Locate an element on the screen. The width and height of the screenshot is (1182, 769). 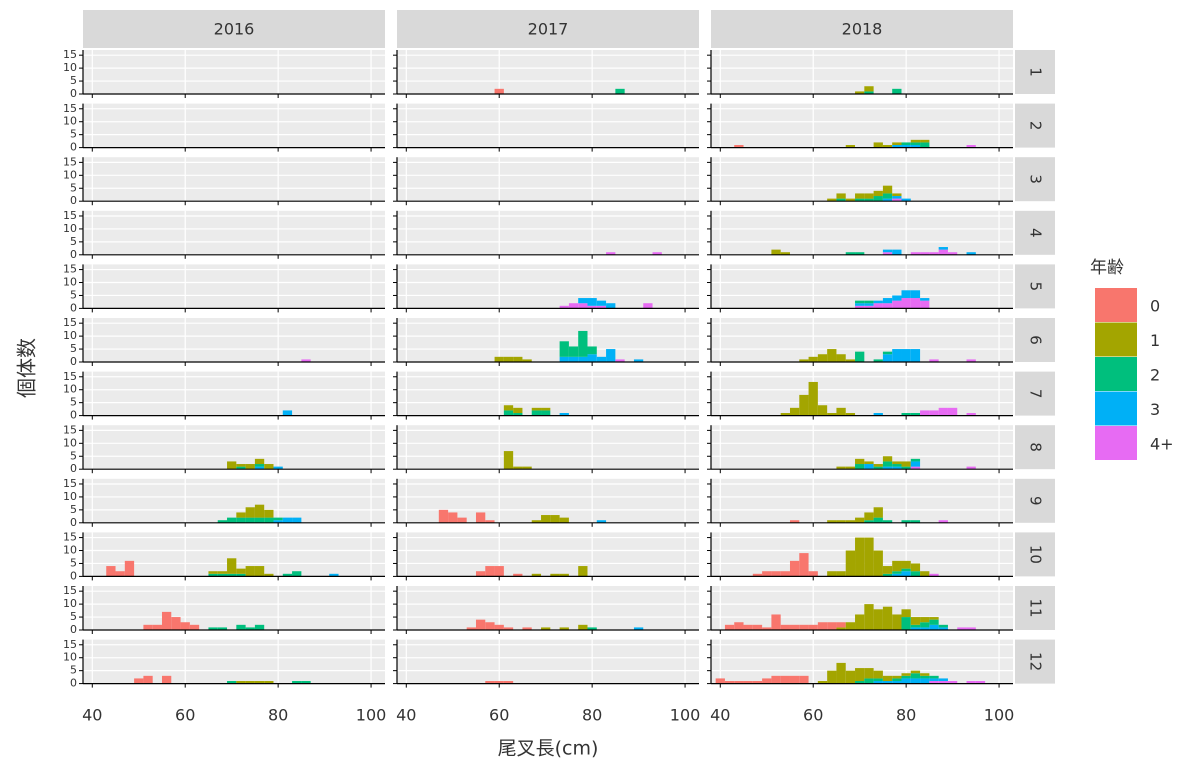
x-tick-label: 80 is located at coordinates (278, 715).